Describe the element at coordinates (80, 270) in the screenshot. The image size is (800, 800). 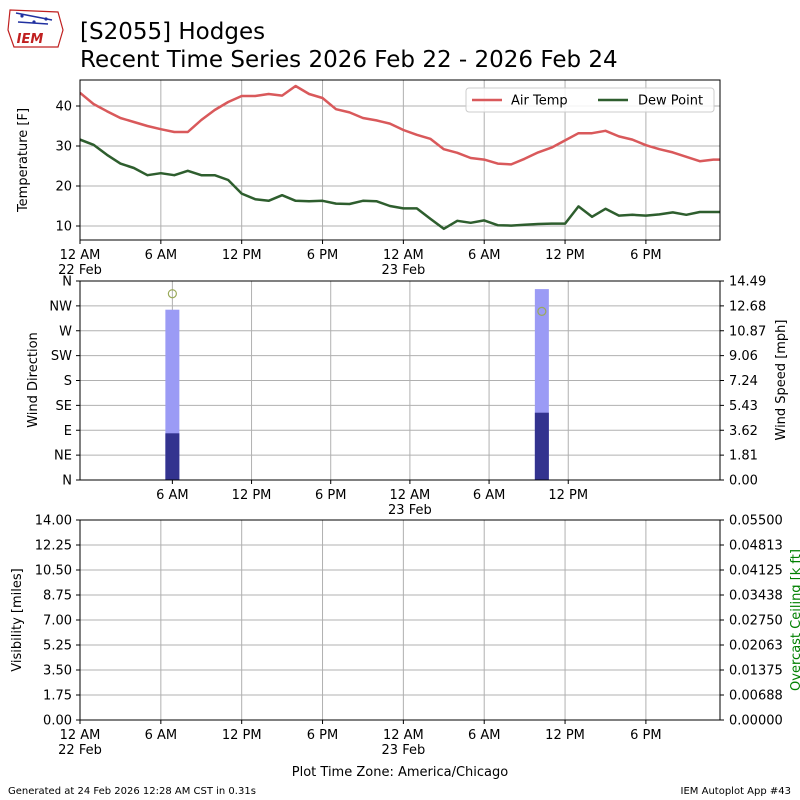
I see `0-x-tick-date: 22 Feb` at that location.